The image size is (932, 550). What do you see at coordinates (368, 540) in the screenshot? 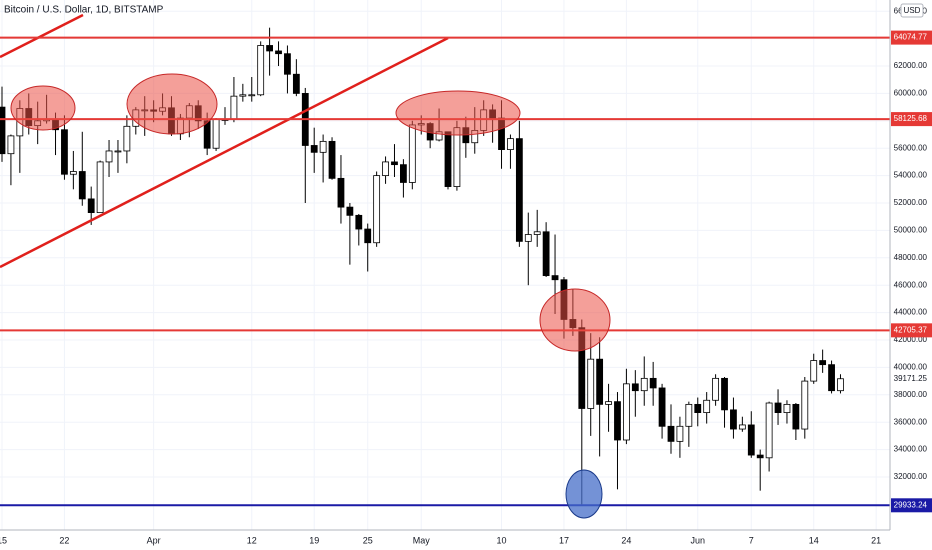
I see `x-tick-label: 25` at bounding box center [368, 540].